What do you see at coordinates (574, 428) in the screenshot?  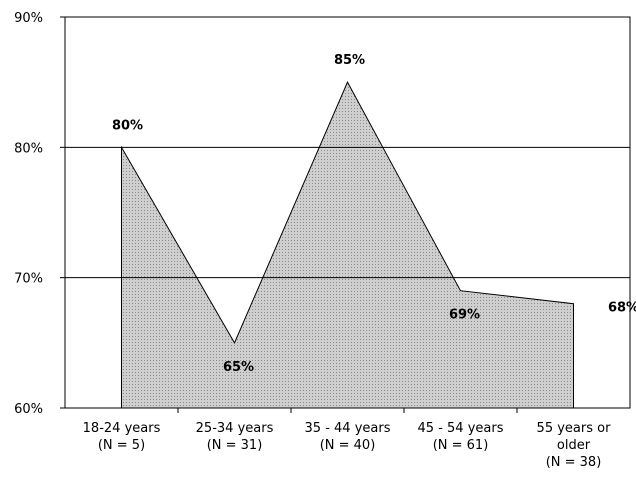 I see `x-tick-label-line: 55 years or` at bounding box center [574, 428].